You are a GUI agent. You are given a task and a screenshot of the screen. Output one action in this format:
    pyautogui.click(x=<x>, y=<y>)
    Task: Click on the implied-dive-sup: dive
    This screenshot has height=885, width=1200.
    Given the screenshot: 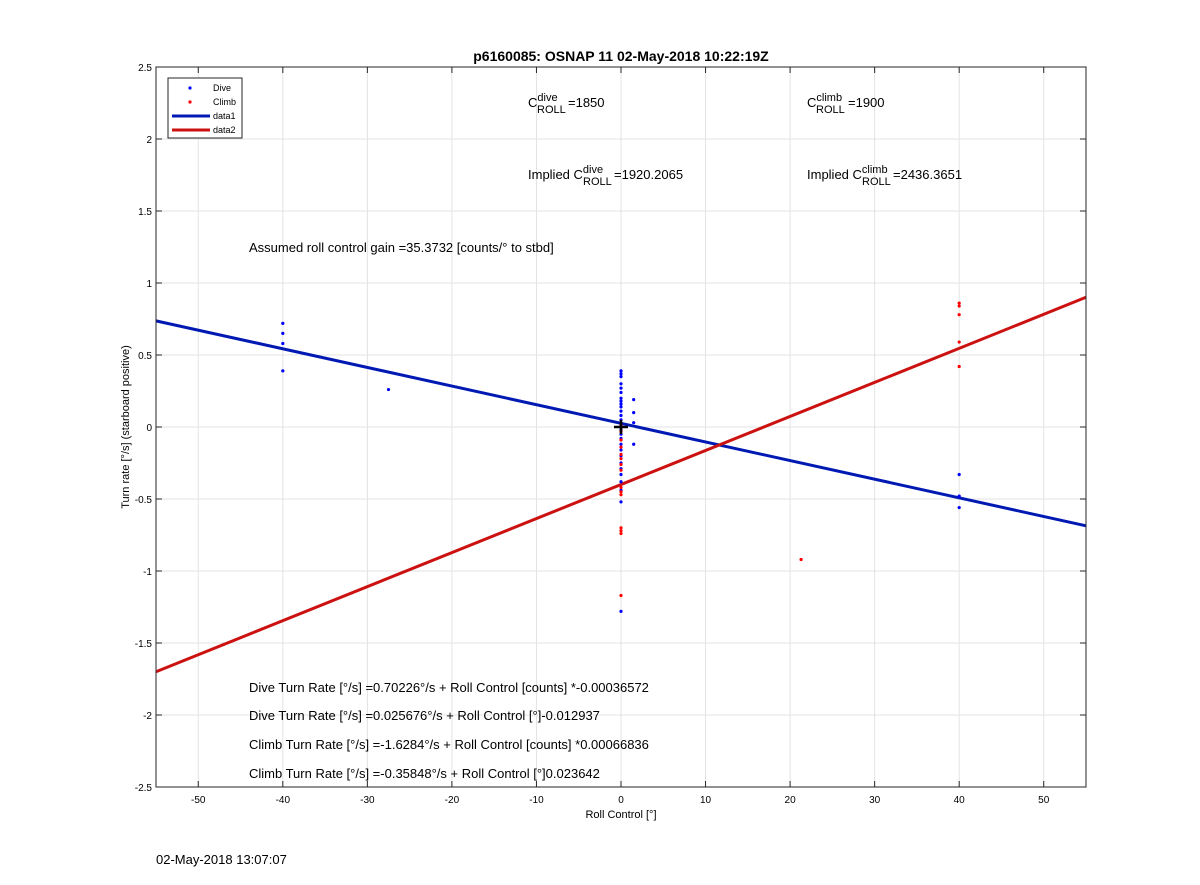 What is the action you would take?
    pyautogui.click(x=593, y=170)
    